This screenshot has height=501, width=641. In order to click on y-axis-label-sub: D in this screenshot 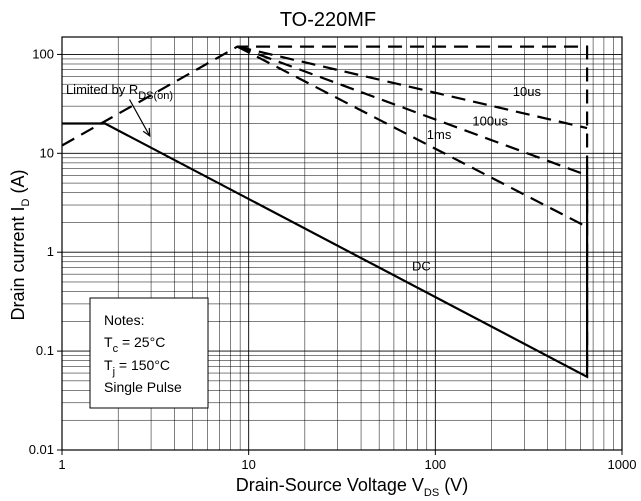, I will do `click(26, 202)`.